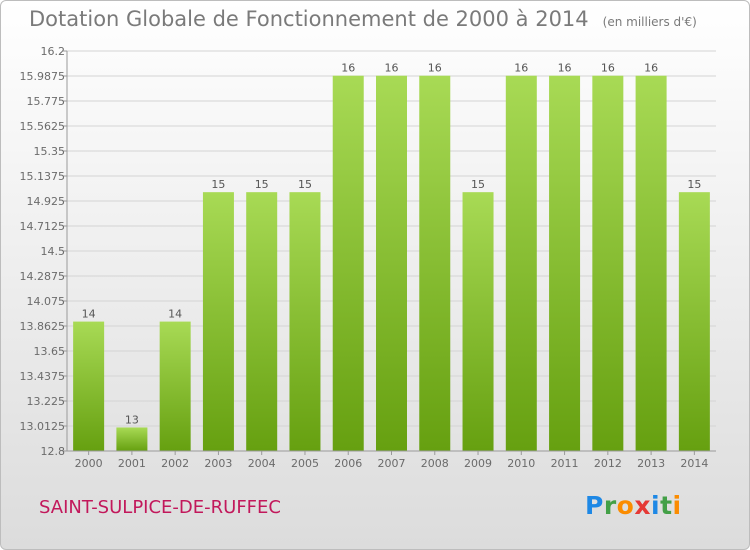 This screenshot has height=550, width=750. Describe the element at coordinates (218, 463) in the screenshot. I see `x-tick-label: 2003` at that location.